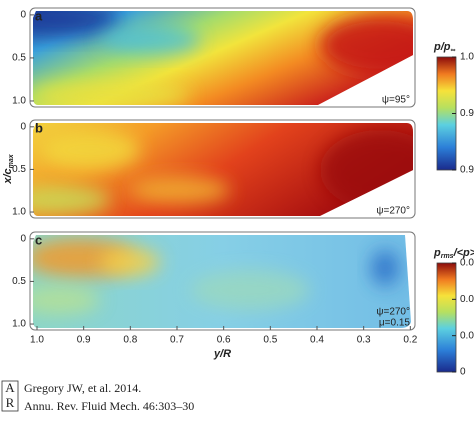 The height and width of the screenshot is (421, 474). I want to click on citation-line: Annu. Rev. Fluid Mech. 46:303–30, so click(109, 406).